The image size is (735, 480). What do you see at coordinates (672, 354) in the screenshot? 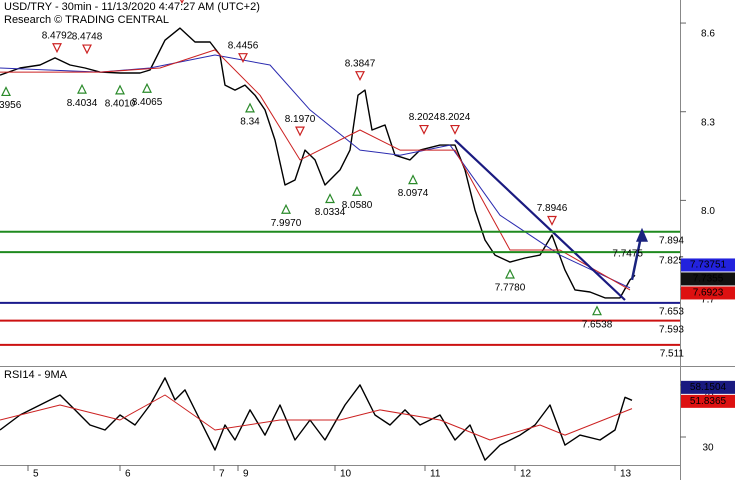
I see `level-label: 7.511` at bounding box center [672, 354].